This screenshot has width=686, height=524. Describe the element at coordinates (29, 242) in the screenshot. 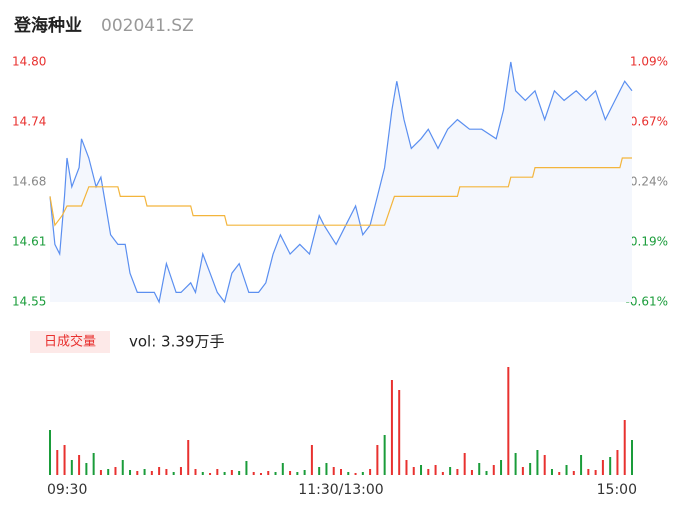

I see `y-tick-label: 14.61` at that location.